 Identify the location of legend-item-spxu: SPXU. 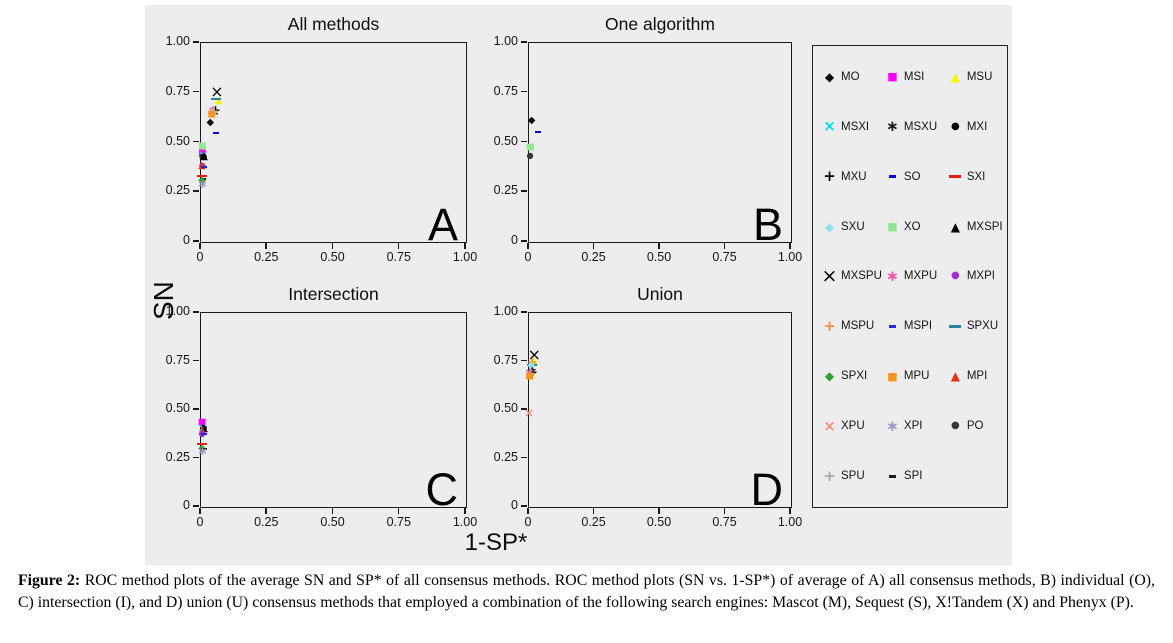
(976, 326).